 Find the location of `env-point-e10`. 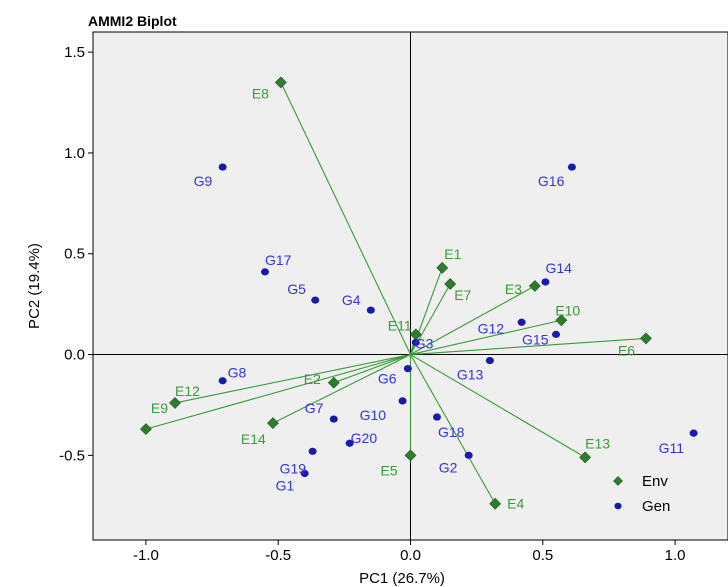

env-point-e10 is located at coordinates (561, 320).